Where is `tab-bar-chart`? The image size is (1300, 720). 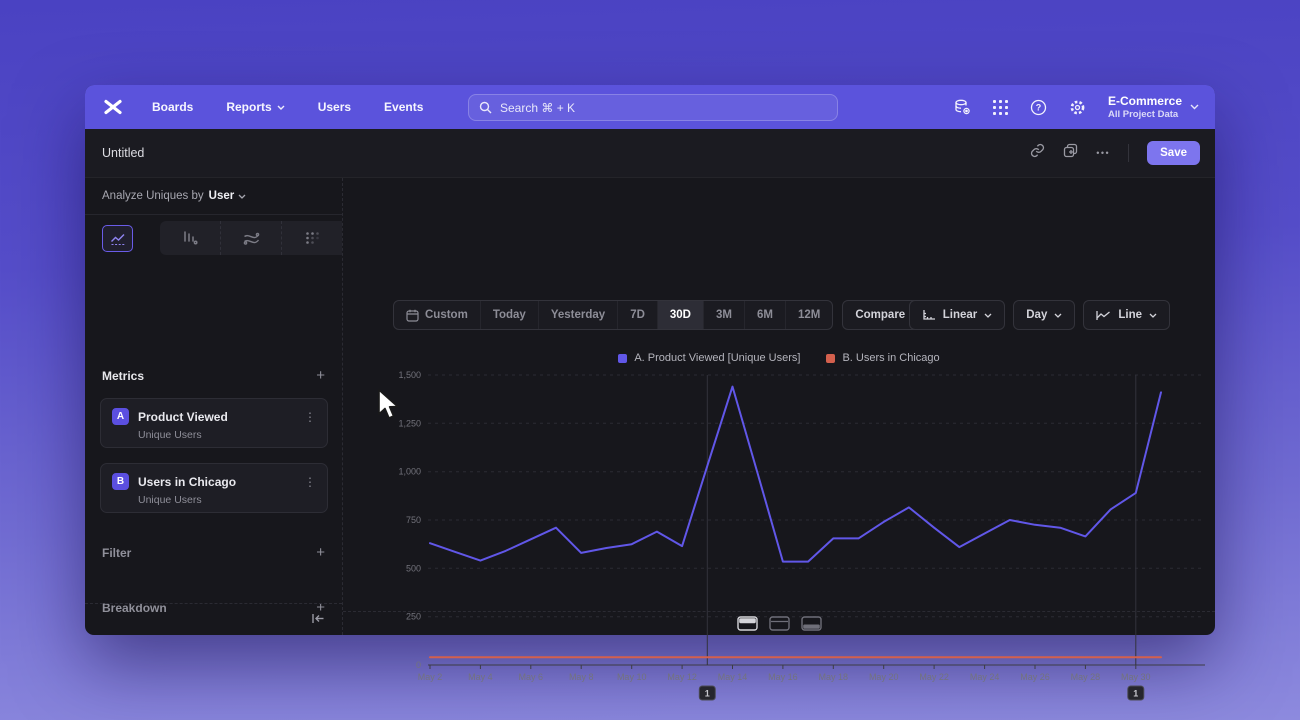 tab-bar-chart is located at coordinates (190, 238).